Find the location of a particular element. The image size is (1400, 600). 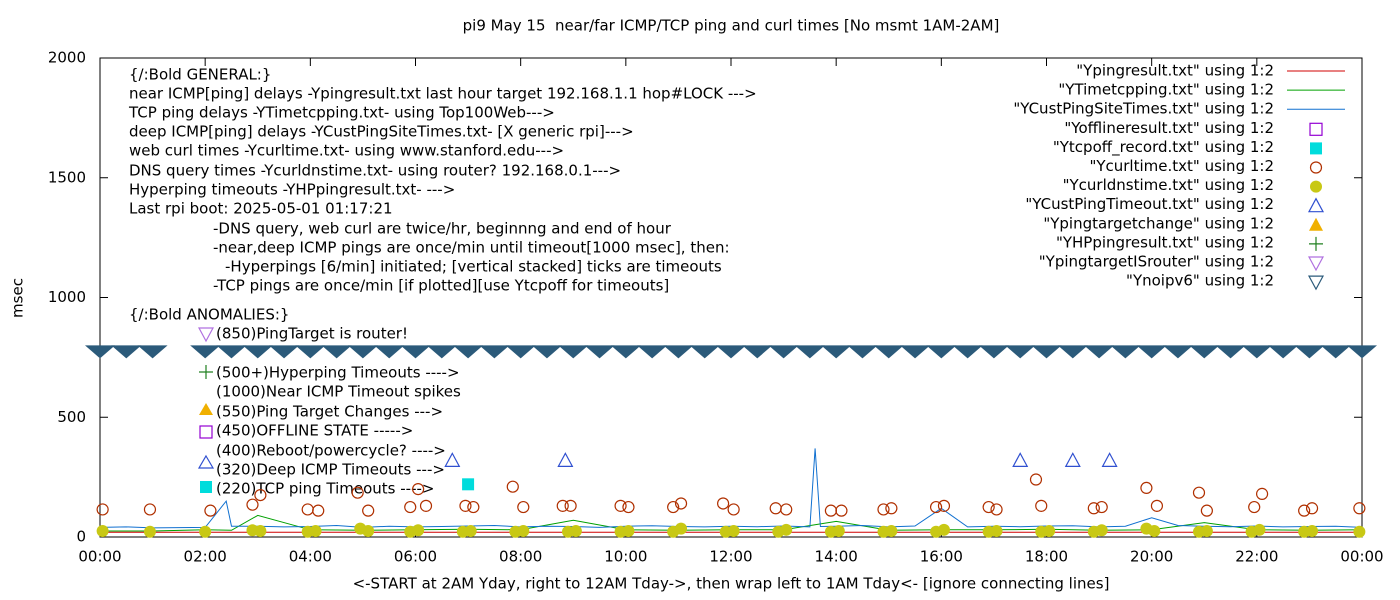

annotation-symbols is located at coordinates (206, 410).